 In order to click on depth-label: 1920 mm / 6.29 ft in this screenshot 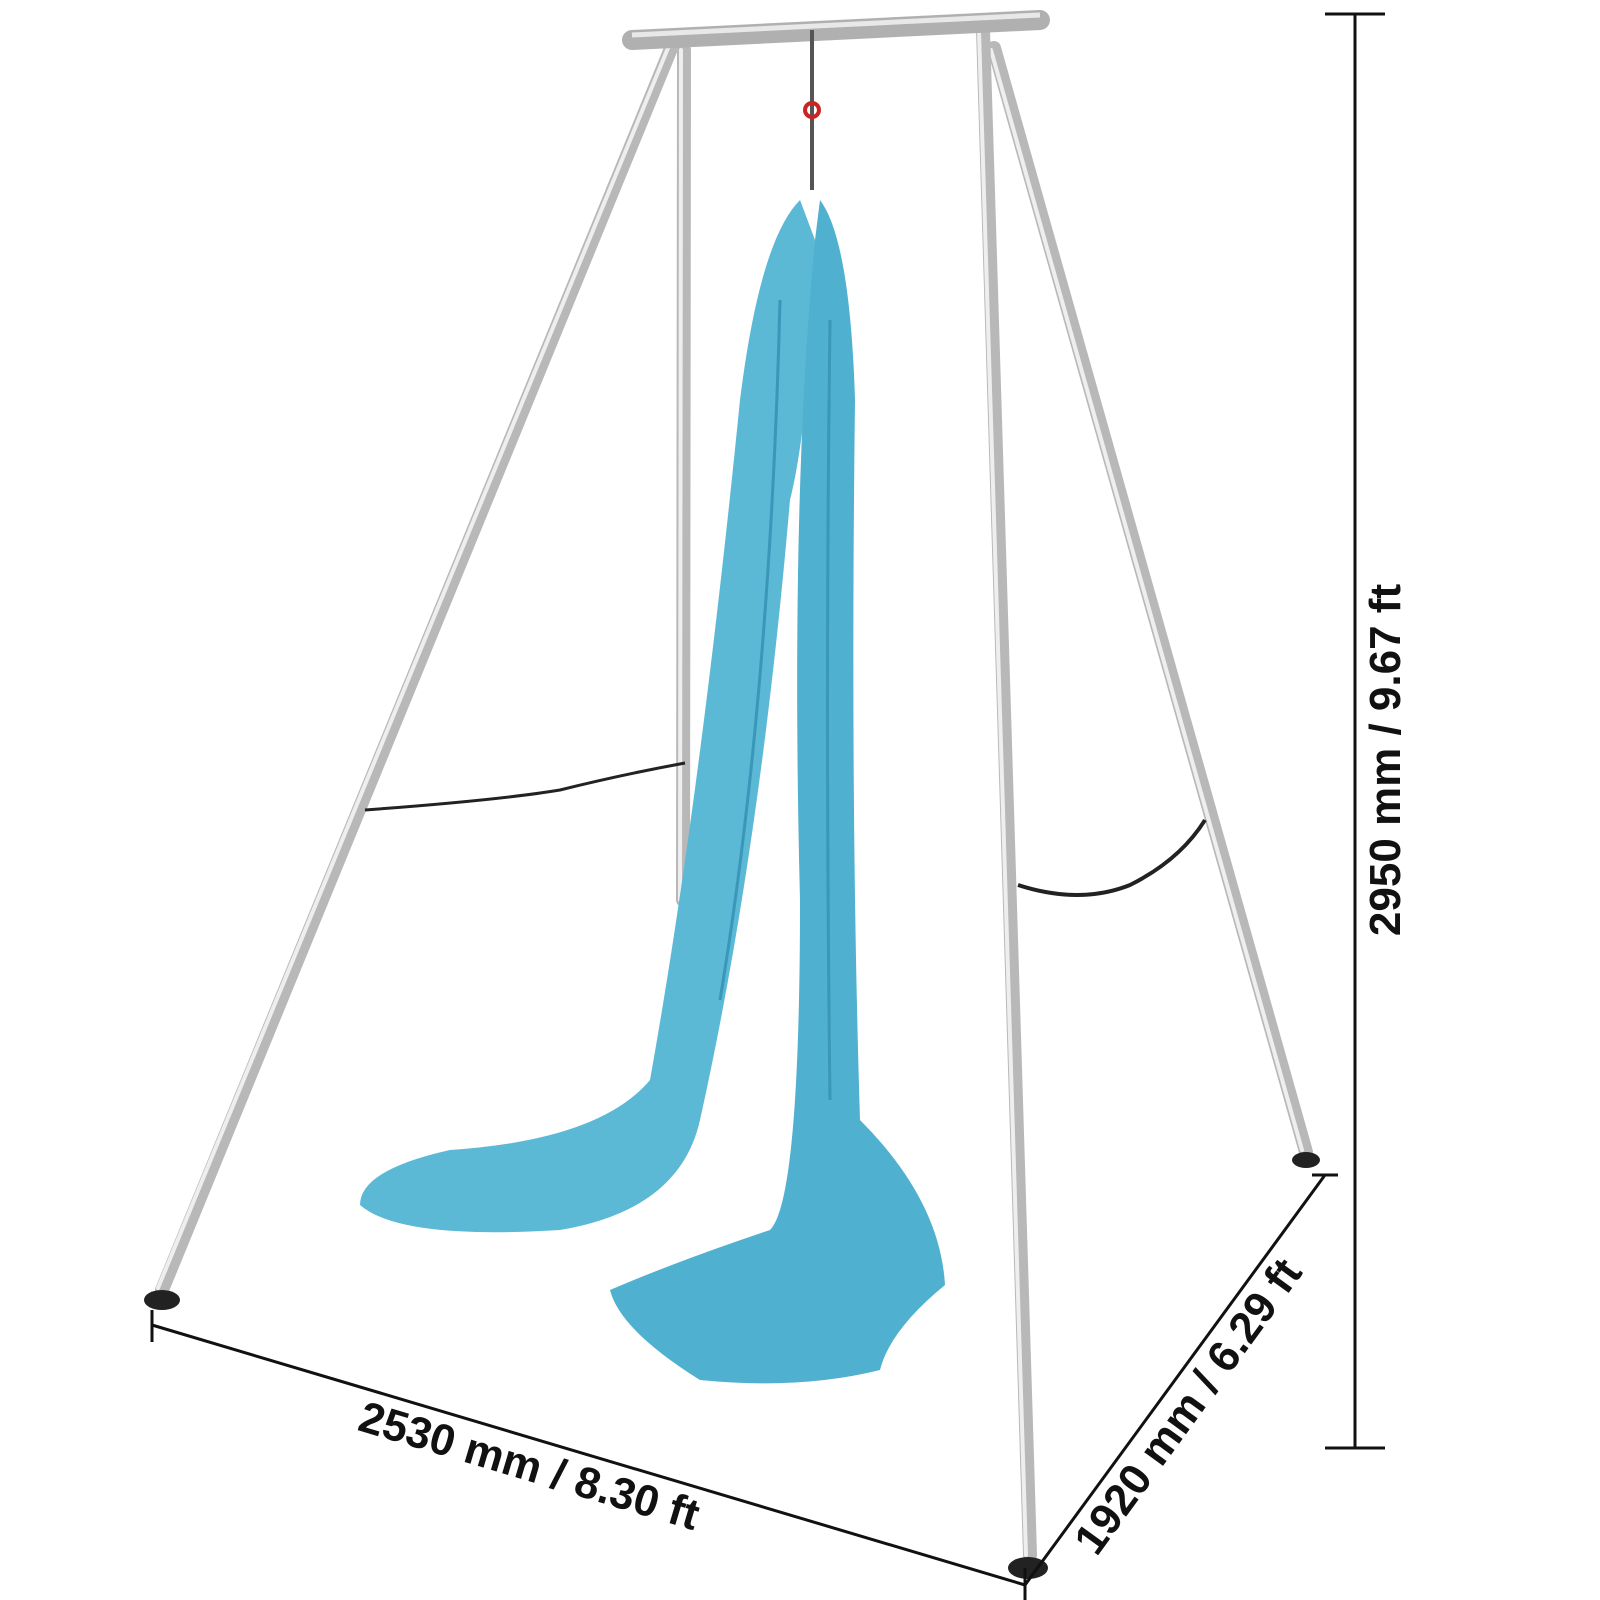, I will do `click(1188, 1406)`.